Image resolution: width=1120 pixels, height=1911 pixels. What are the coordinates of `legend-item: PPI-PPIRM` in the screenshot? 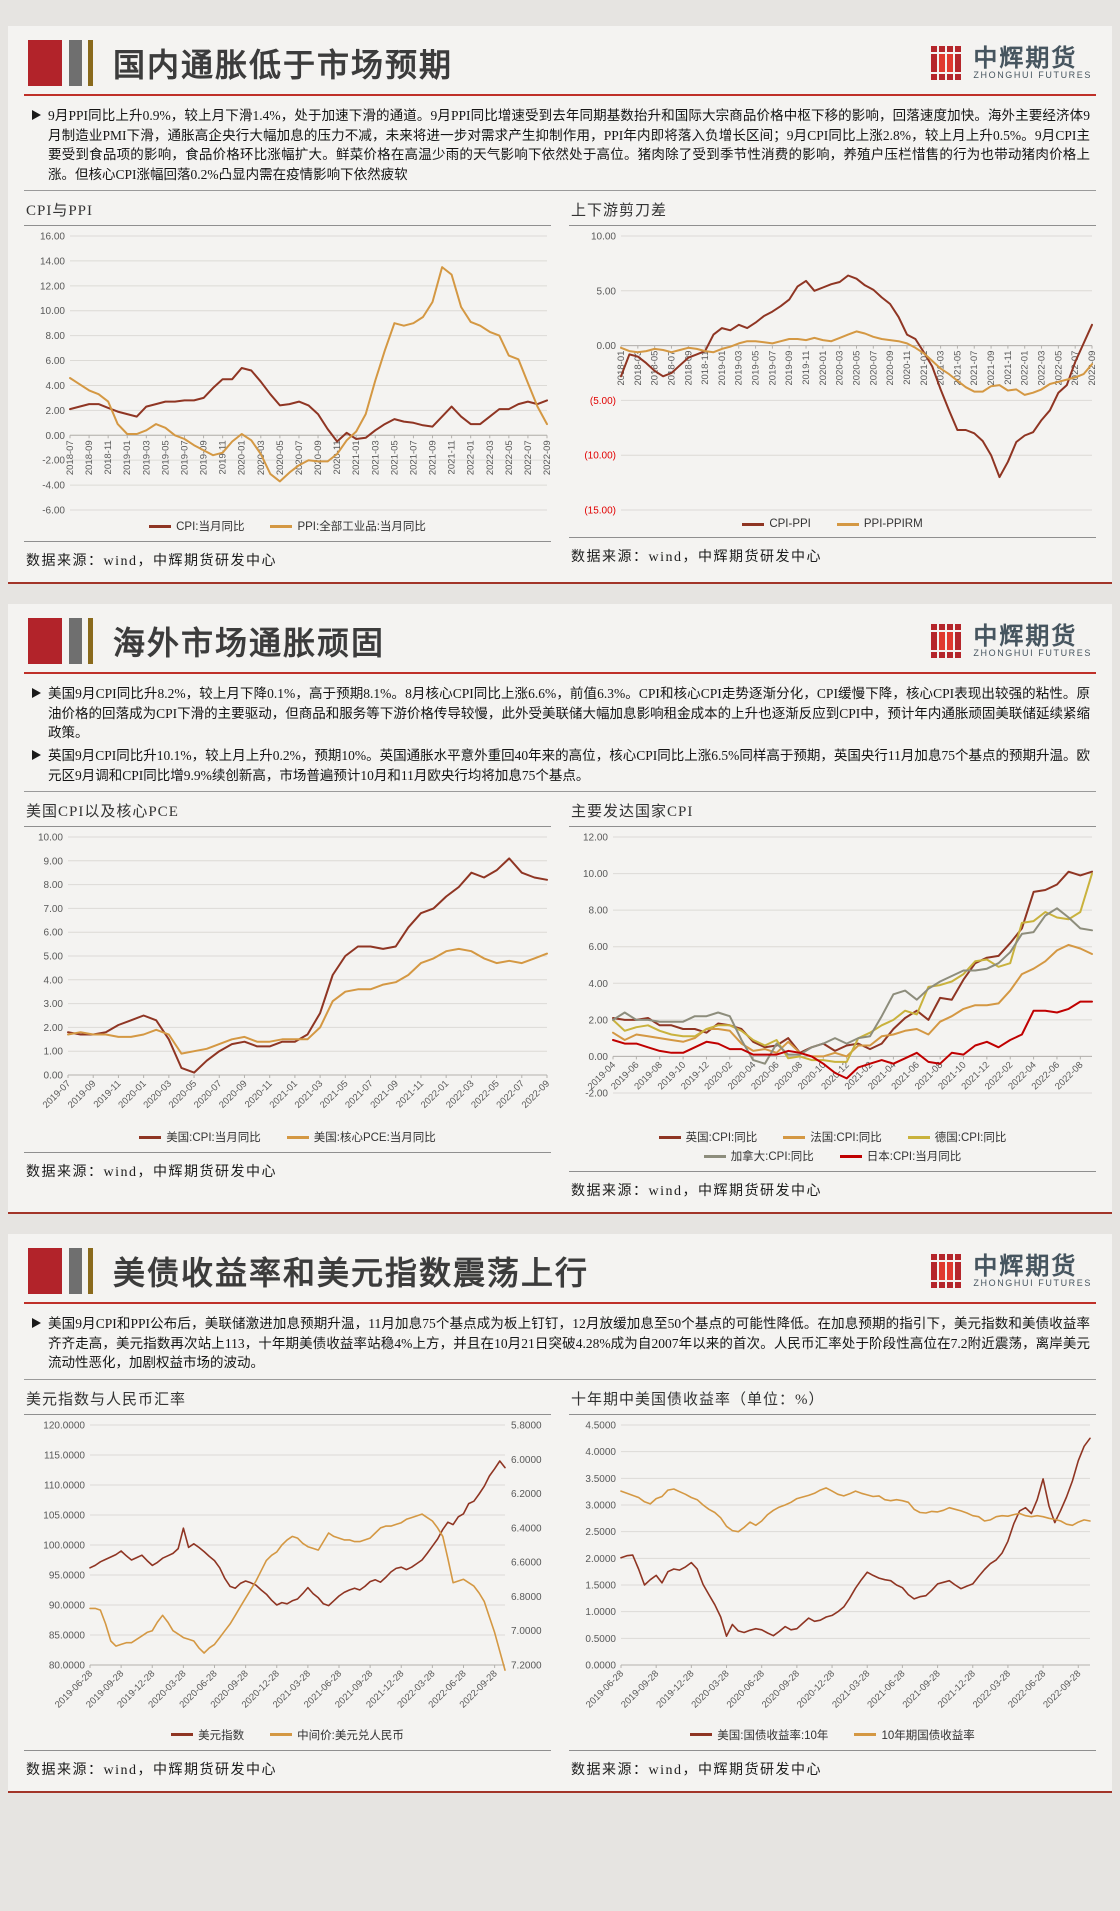 It's located at (879, 524).